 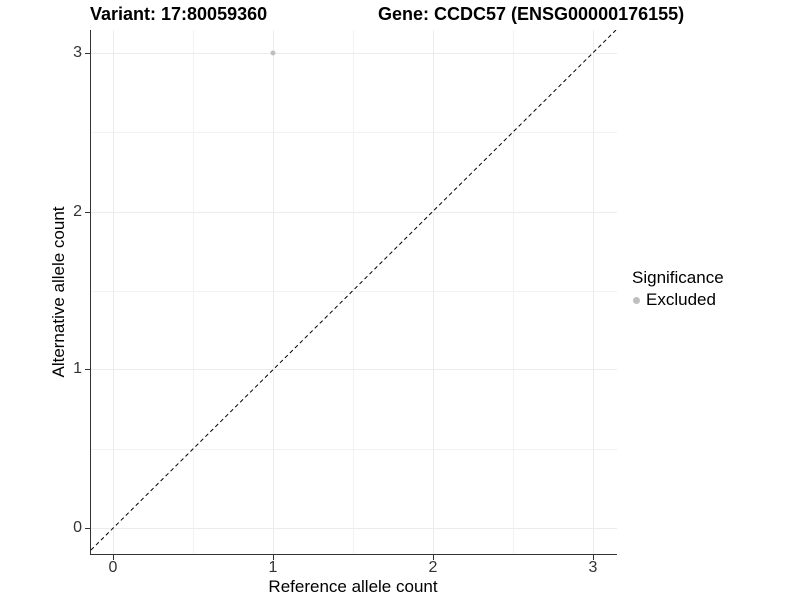 I want to click on gridline-x2, so click(x=433, y=292).